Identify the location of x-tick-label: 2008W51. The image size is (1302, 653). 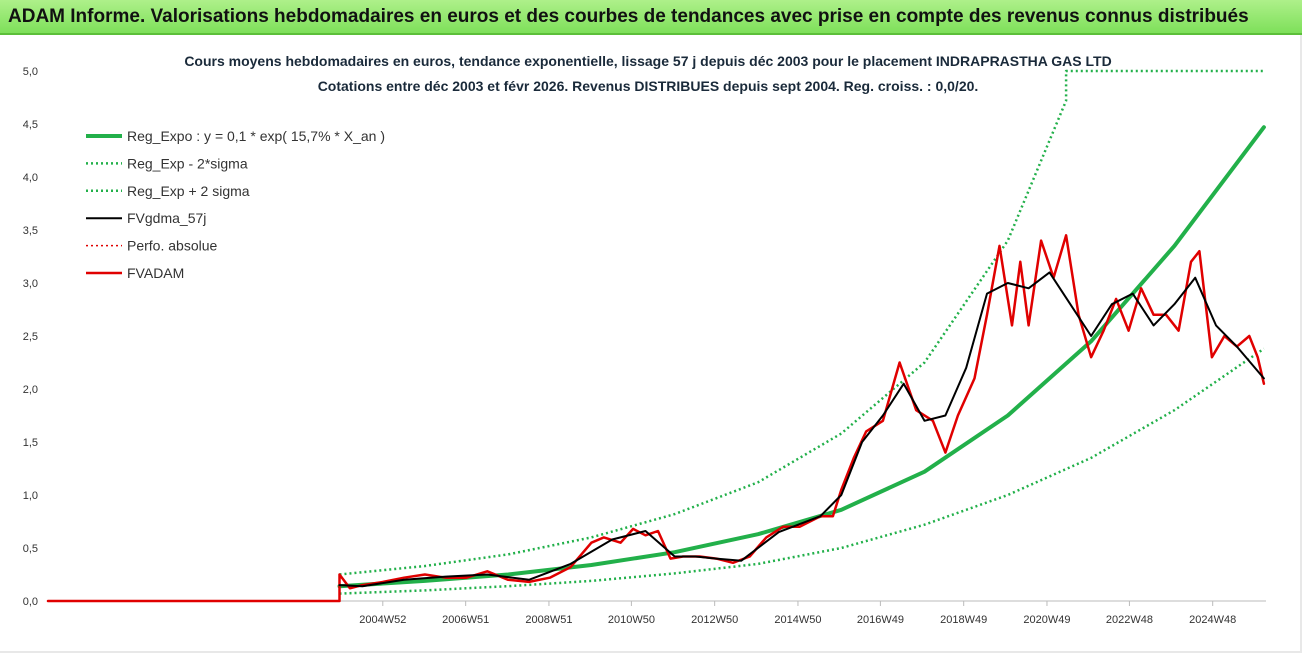
(548, 620).